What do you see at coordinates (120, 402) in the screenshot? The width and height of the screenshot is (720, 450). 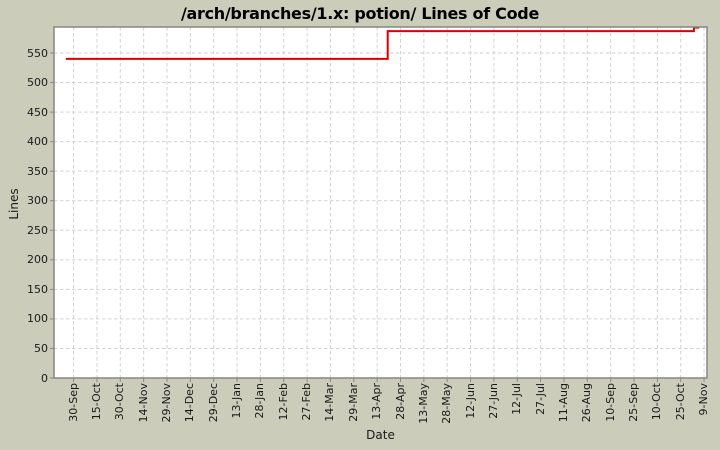 I see `x-tick-label: 30-Oct` at bounding box center [120, 402].